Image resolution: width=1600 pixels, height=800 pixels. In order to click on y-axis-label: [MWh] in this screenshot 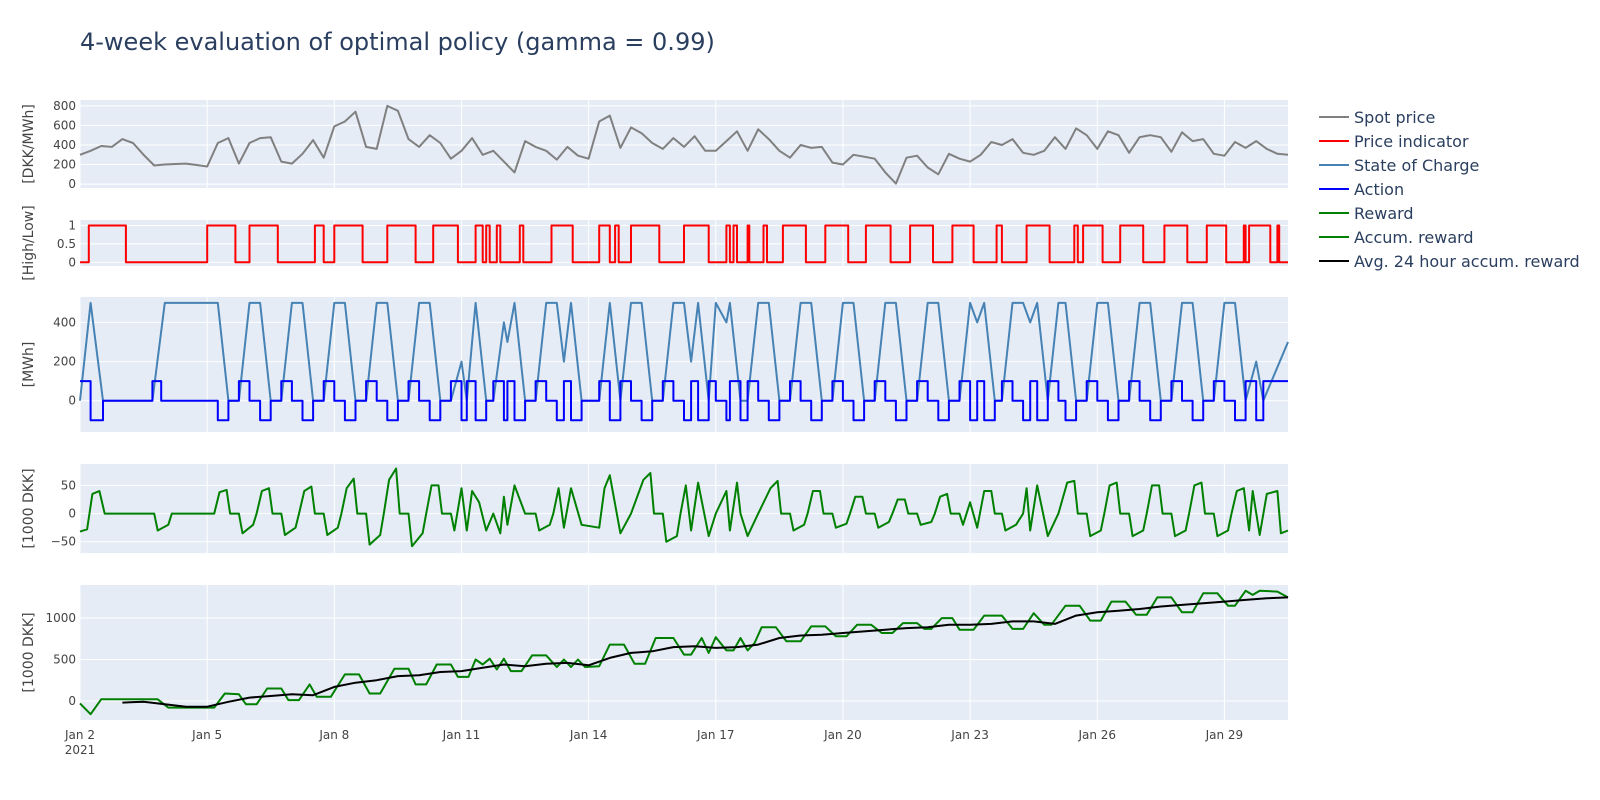, I will do `click(29, 365)`.